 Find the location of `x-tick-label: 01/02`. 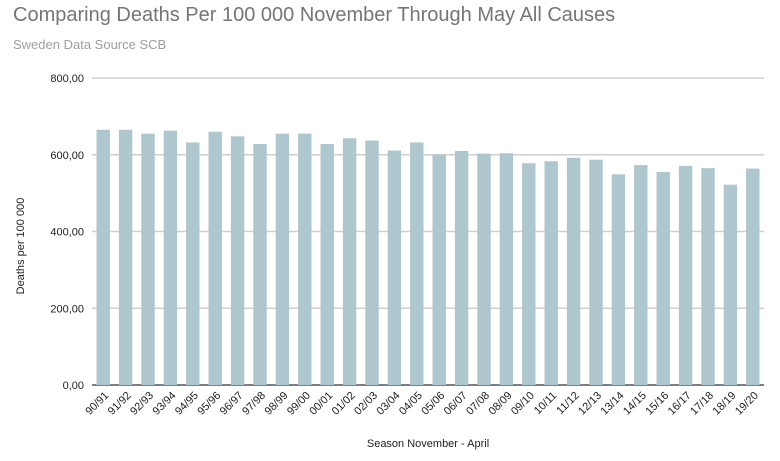

x-tick-label: 01/02 is located at coordinates (344, 404).